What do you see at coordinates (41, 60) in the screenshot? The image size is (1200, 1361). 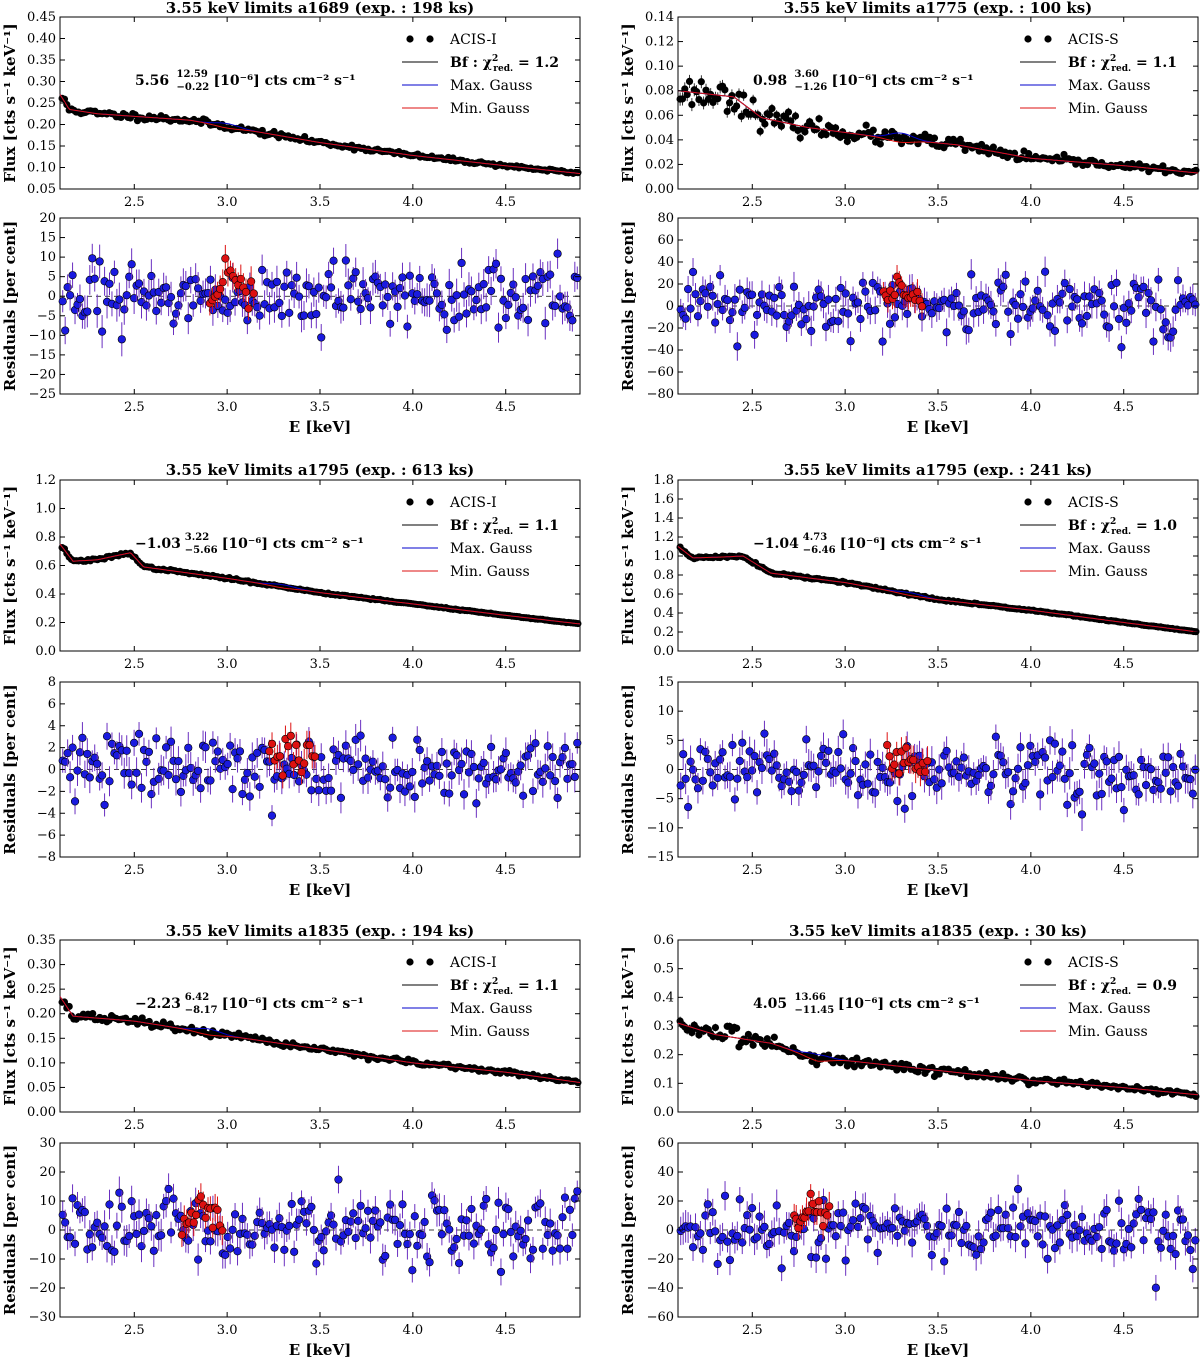 I see `y-tick-label: 0.35` at bounding box center [41, 60].